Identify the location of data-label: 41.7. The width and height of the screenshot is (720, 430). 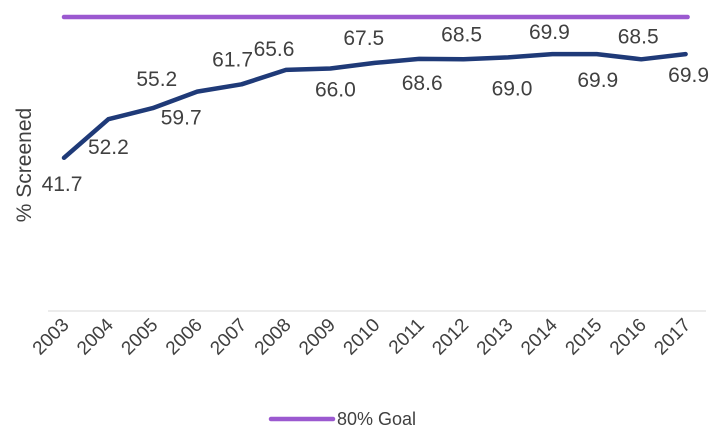
(62, 184).